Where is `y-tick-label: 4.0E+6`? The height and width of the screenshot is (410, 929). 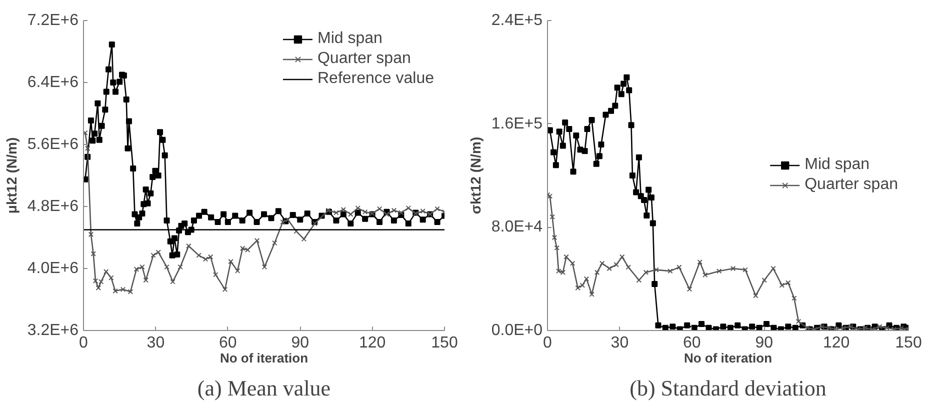
y-tick-label: 4.0E+6 is located at coordinates (53, 268).